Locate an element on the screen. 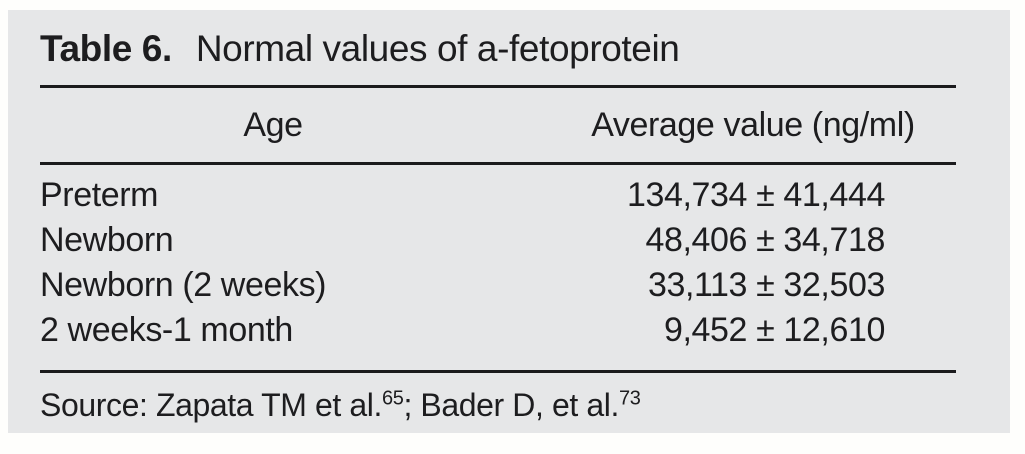 The width and height of the screenshot is (1025, 454). age-cell: Newborn (2 weeks) is located at coordinates (183, 285).